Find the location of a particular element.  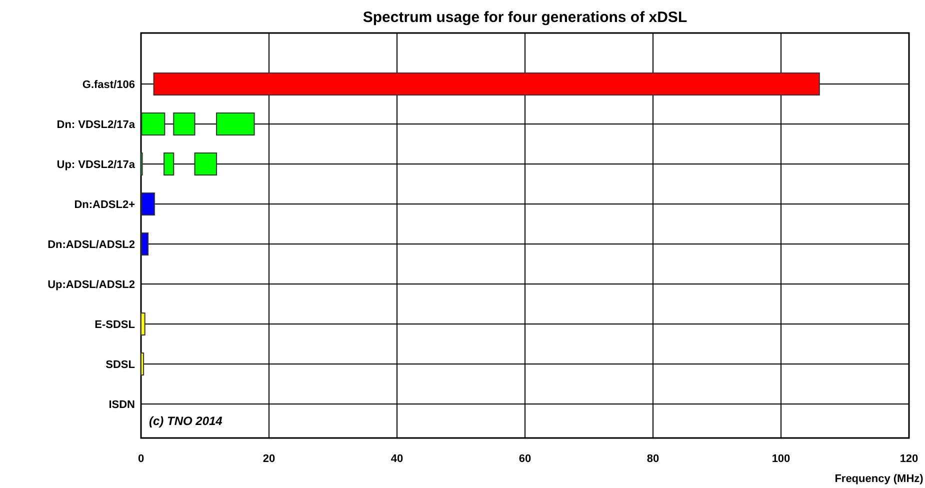

y-tick-label: Dn: VDSL2/17a is located at coordinates (96, 125).